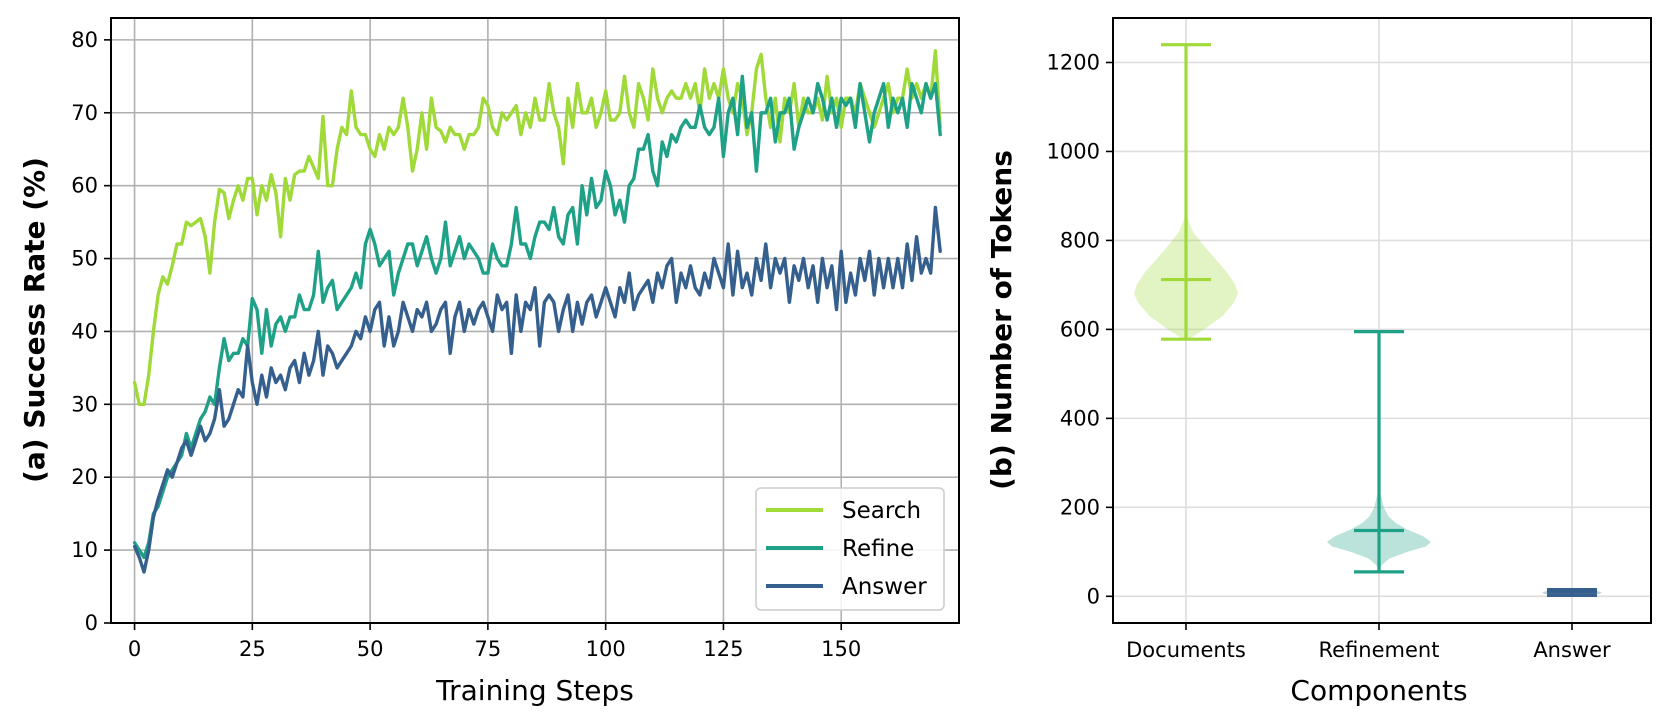 The width and height of the screenshot is (1662, 725). Describe the element at coordinates (1186, 192) in the screenshot. I see `violin-documents` at that location.